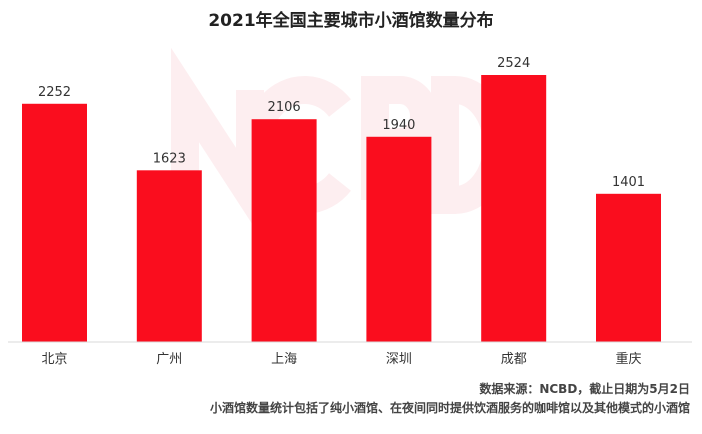  What do you see at coordinates (284, 359) in the screenshot?
I see `x-tick-label: 上海` at bounding box center [284, 359].